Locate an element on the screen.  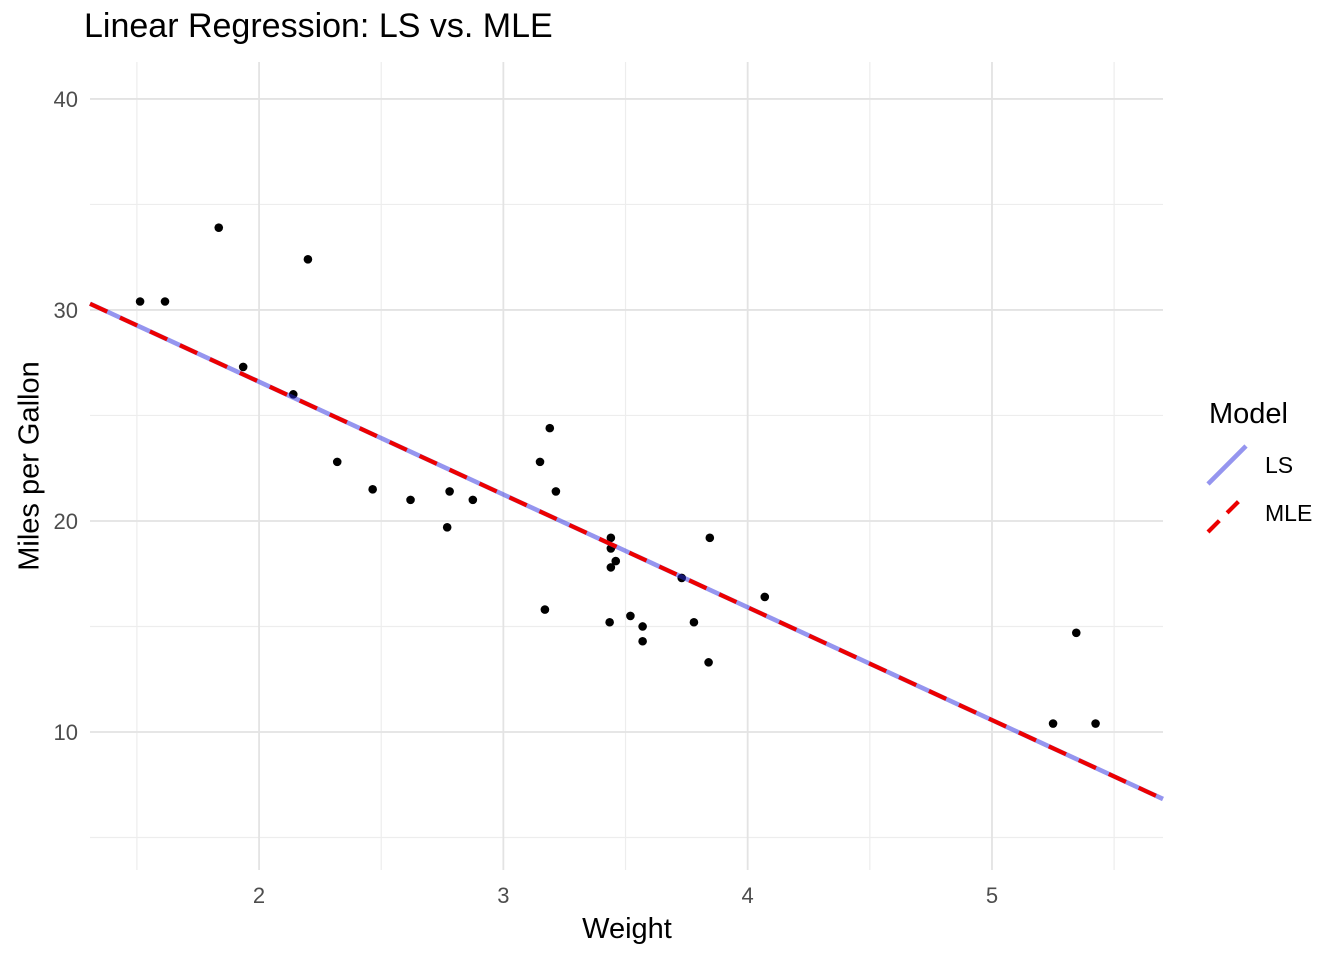
y-axis-title: Miles per Gallon is located at coordinates (29, 466).